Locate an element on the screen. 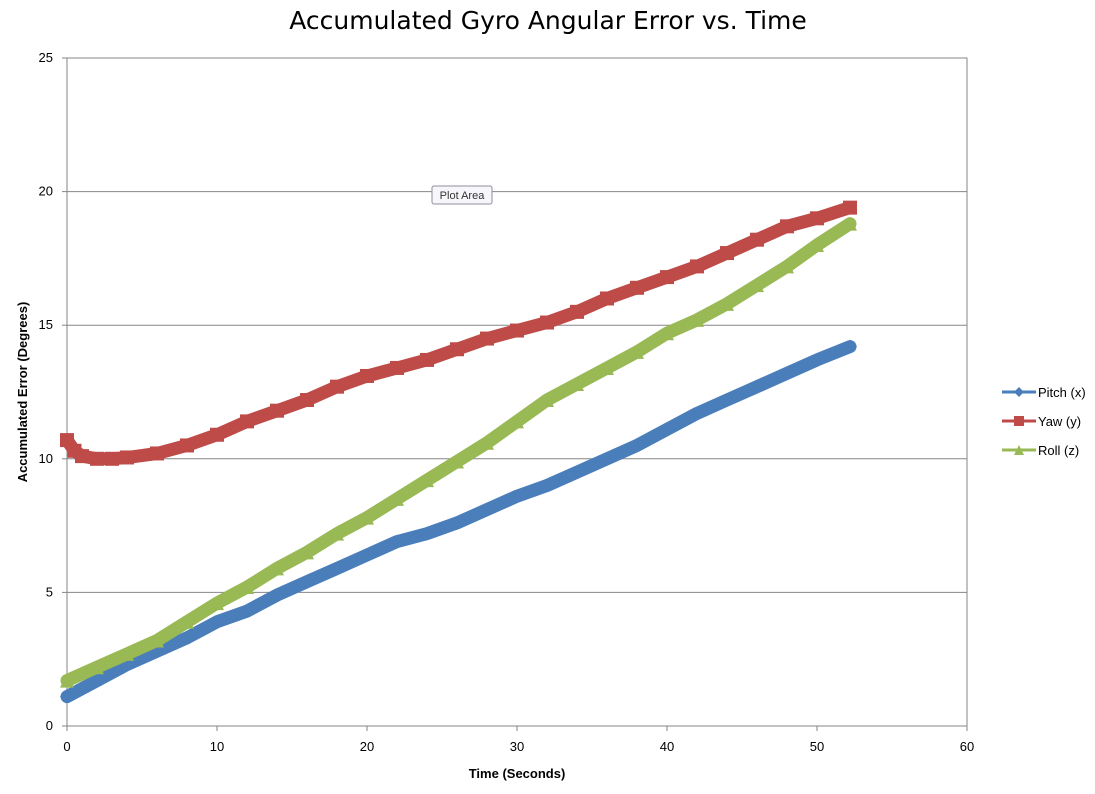 The image size is (1095, 794). legend-label: Yaw (y) is located at coordinates (1059, 421).